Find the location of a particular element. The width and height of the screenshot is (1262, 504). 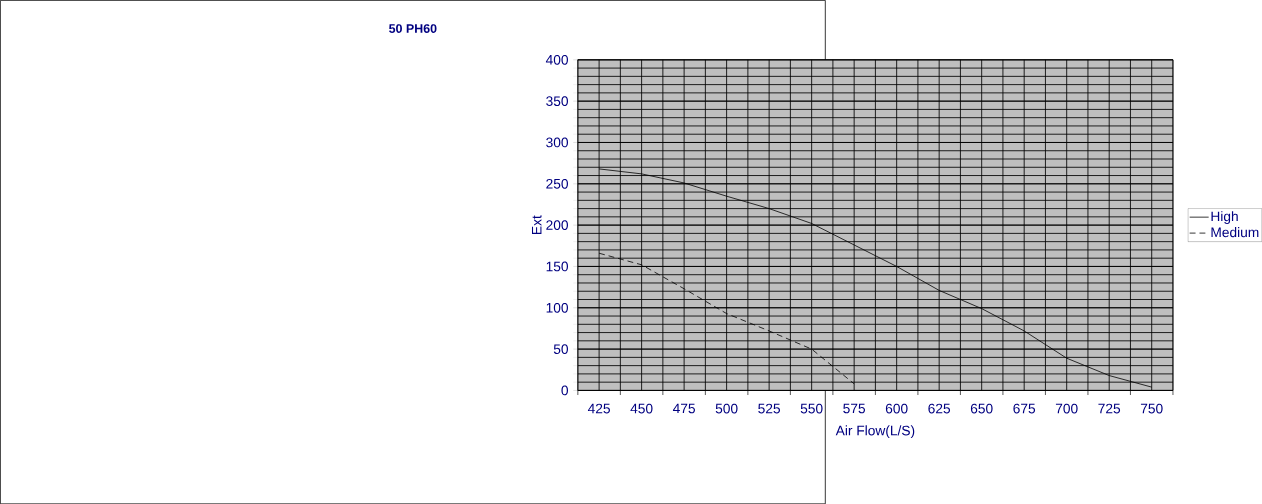

legend-label: High is located at coordinates (1224, 217).